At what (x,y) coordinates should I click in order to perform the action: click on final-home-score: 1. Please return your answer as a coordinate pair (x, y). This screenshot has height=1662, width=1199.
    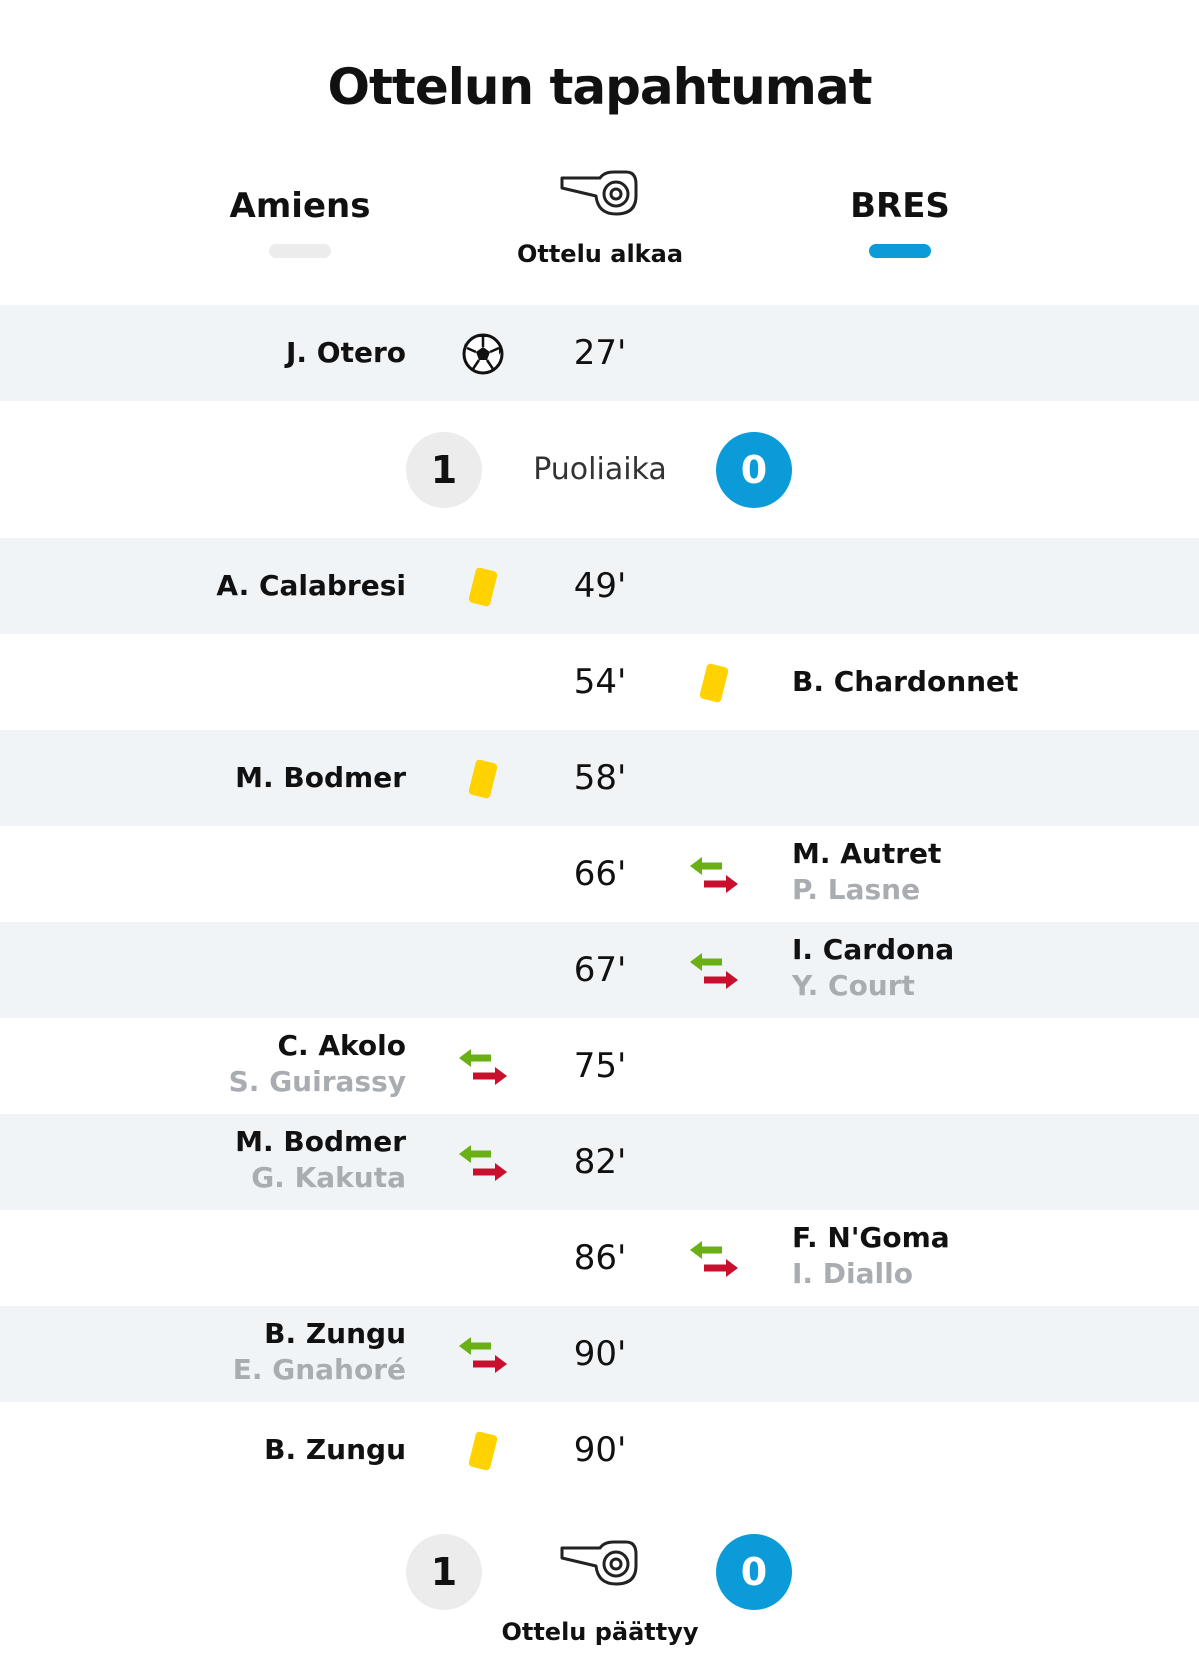
    Looking at the image, I should click on (444, 1572).